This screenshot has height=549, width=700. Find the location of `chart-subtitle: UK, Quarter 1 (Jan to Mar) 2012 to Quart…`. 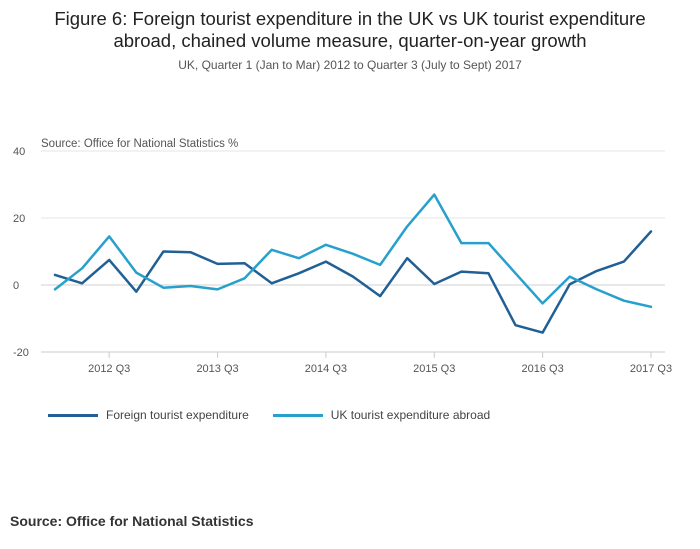

chart-subtitle: UK, Quarter 1 (Jan to Mar) 2012 to Quart… is located at coordinates (350, 65).